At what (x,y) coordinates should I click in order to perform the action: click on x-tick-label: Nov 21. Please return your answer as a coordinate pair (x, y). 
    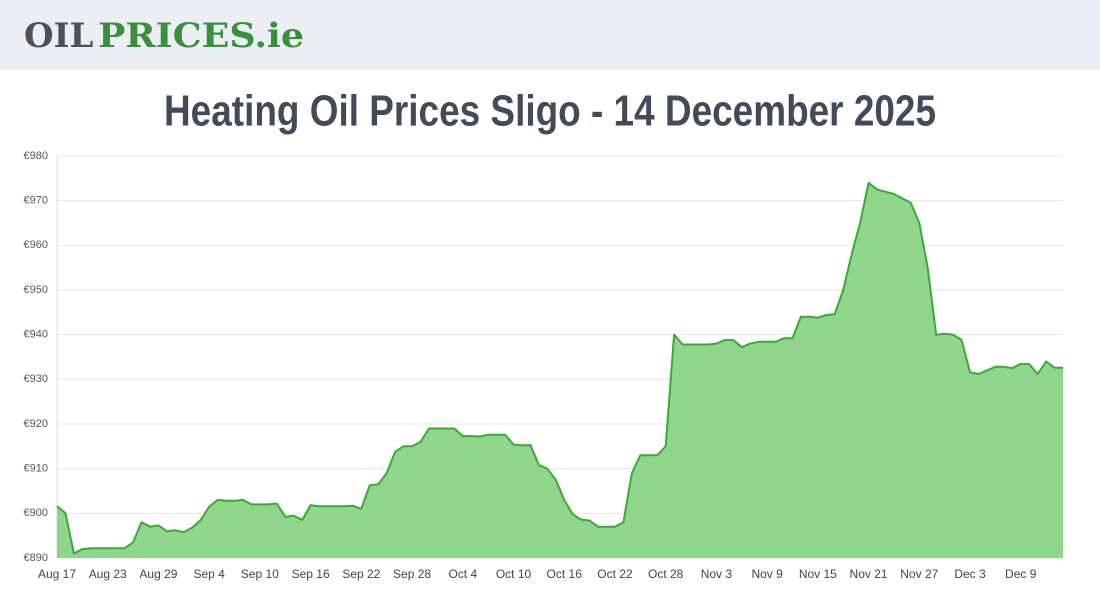
    Looking at the image, I should click on (869, 574).